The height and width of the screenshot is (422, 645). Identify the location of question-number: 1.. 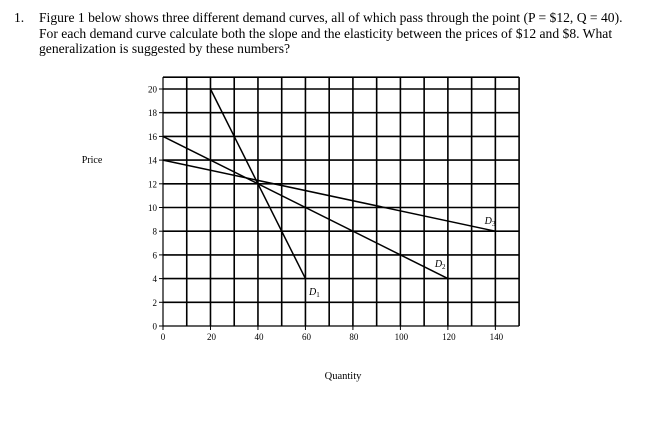
(19, 17).